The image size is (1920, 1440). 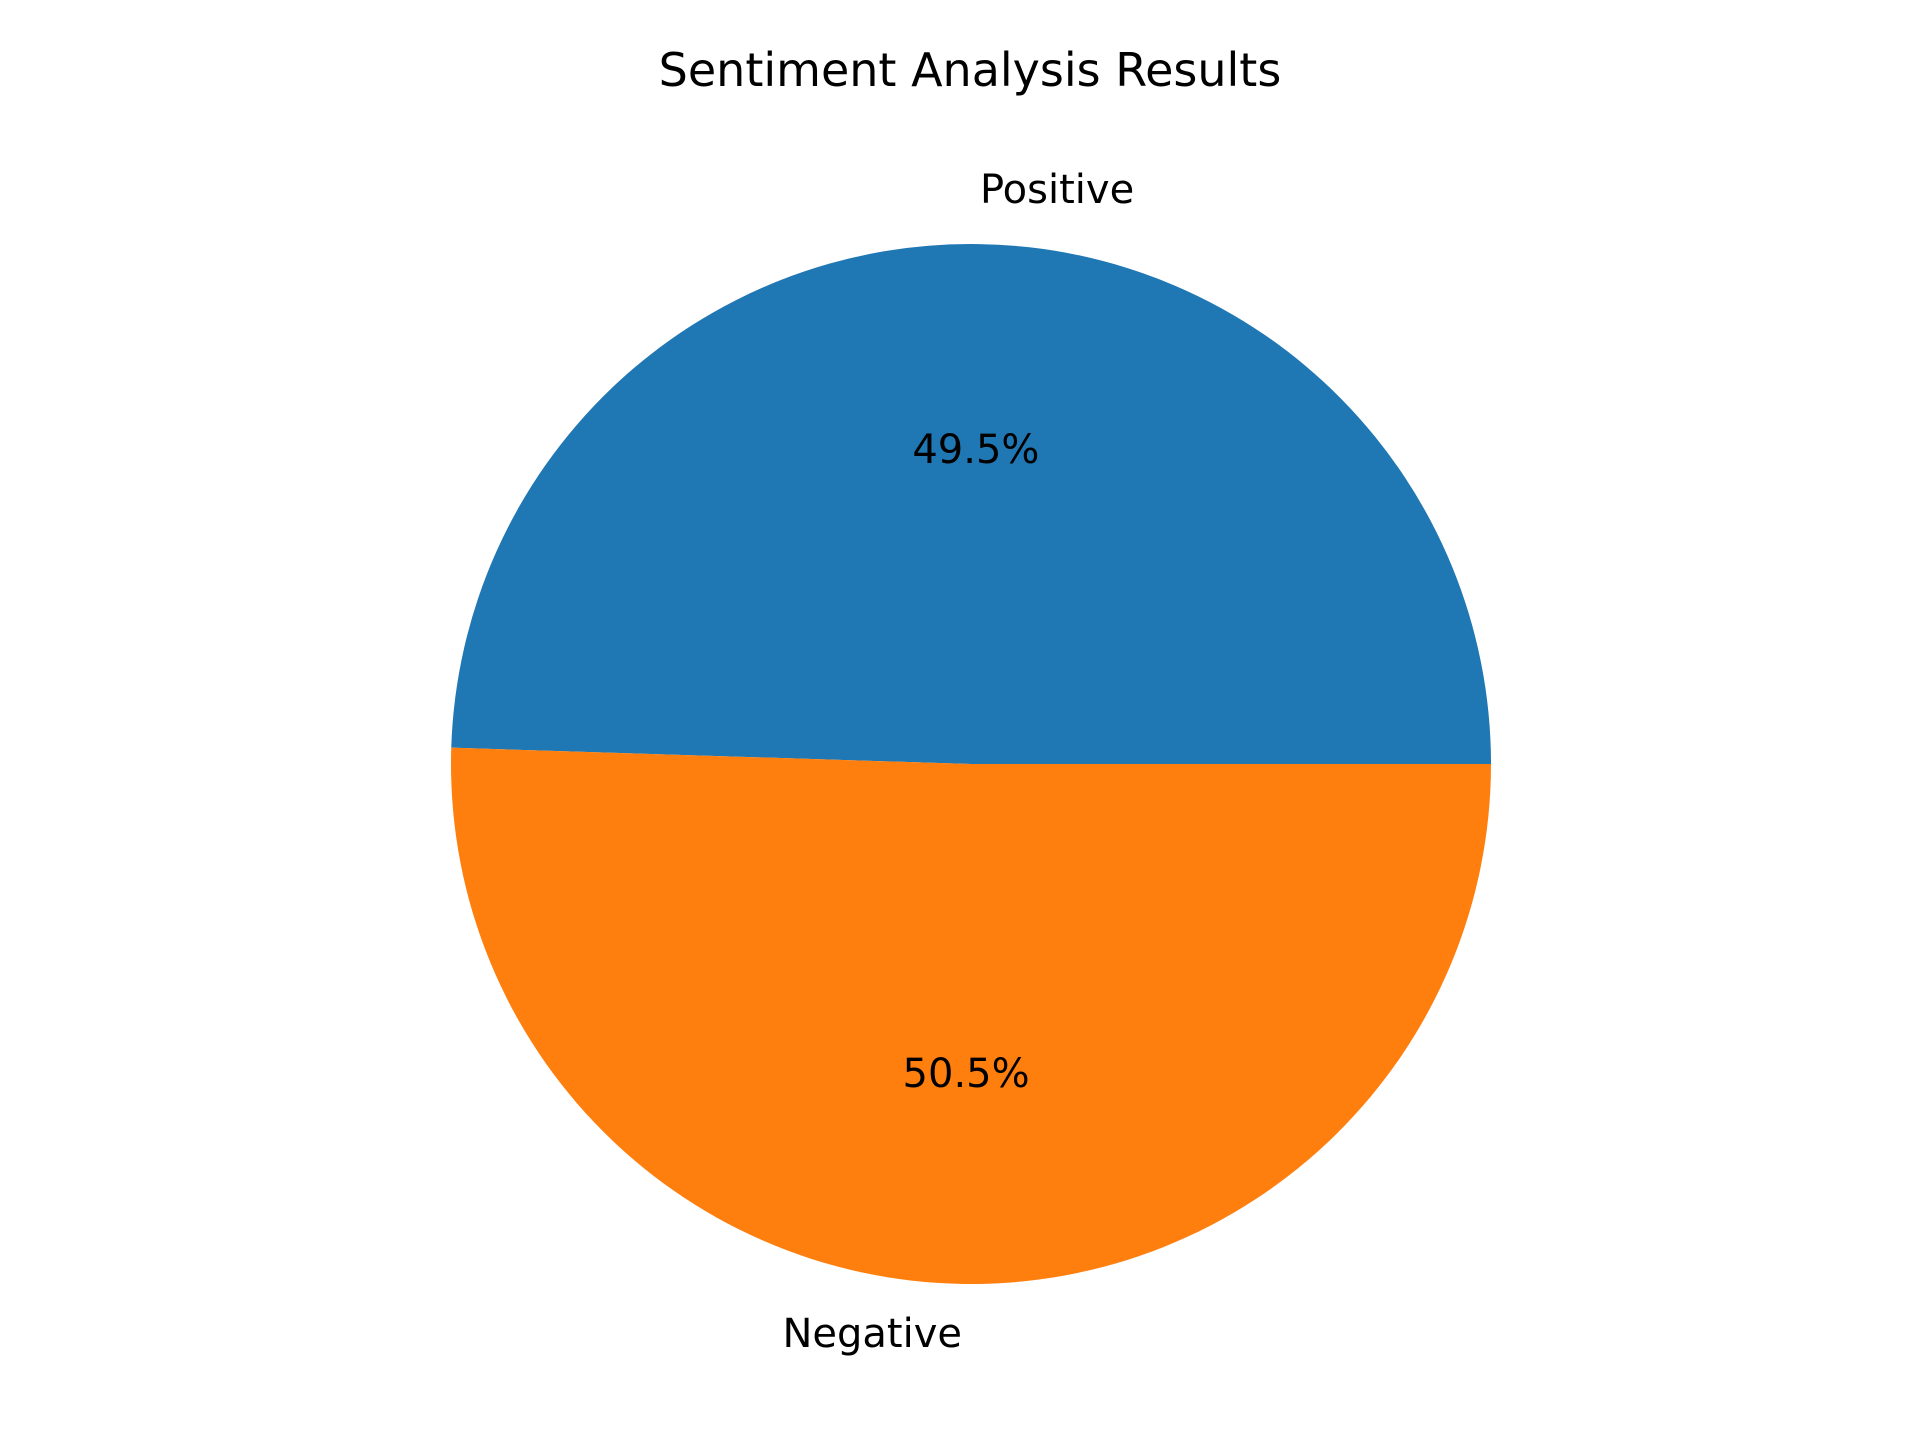 I want to click on slice-percent-positive: 49.5%, so click(x=975, y=450).